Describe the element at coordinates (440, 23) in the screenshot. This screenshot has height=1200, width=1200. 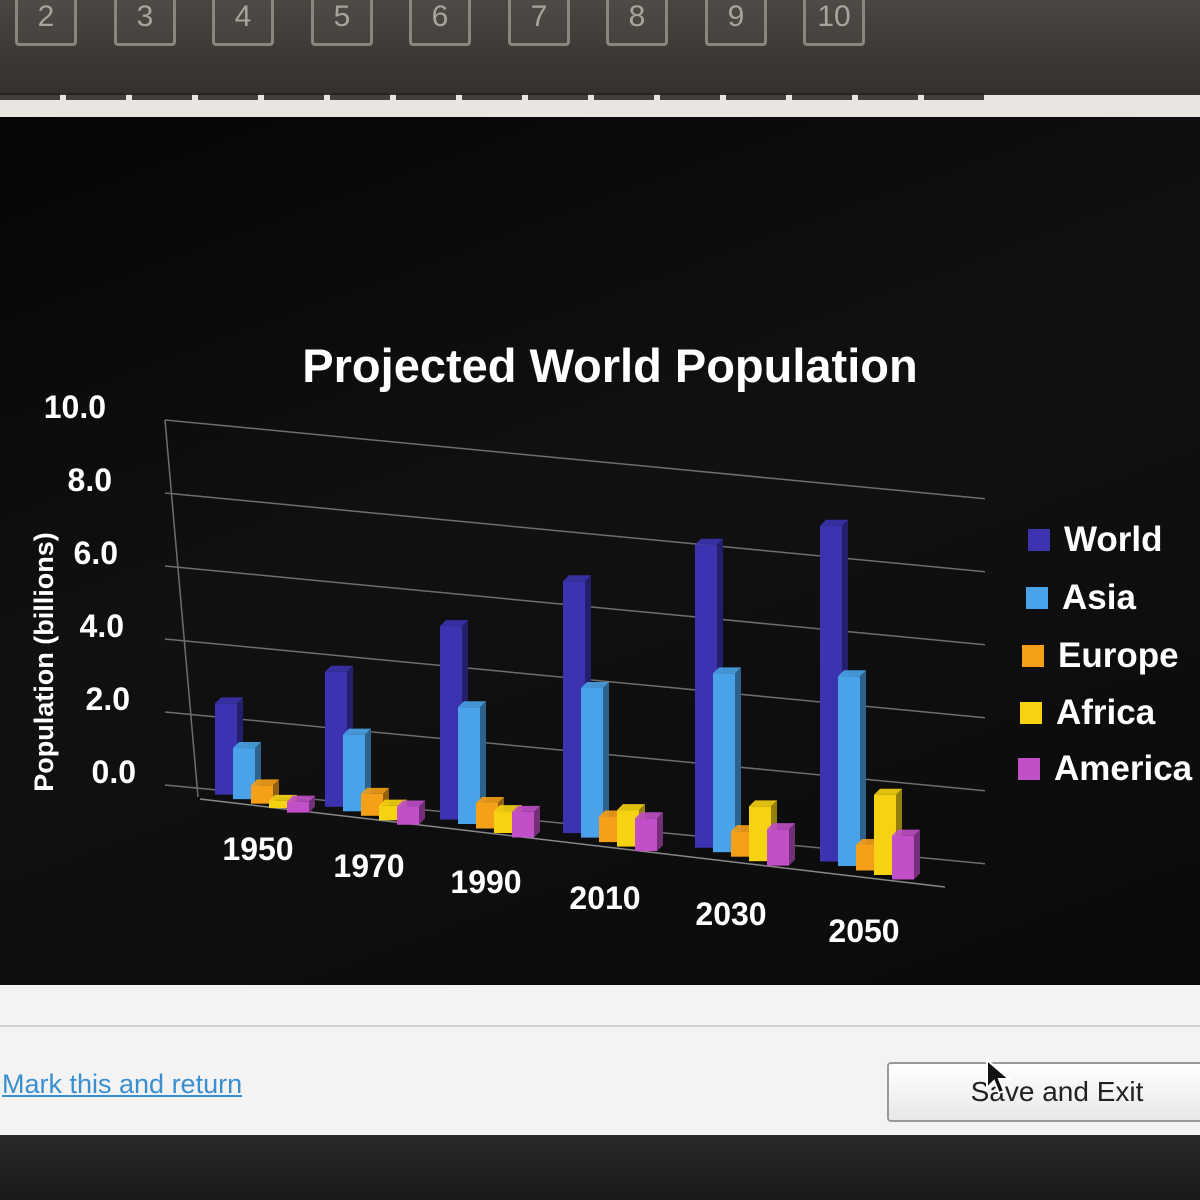
I see `question-button-6: 6` at that location.